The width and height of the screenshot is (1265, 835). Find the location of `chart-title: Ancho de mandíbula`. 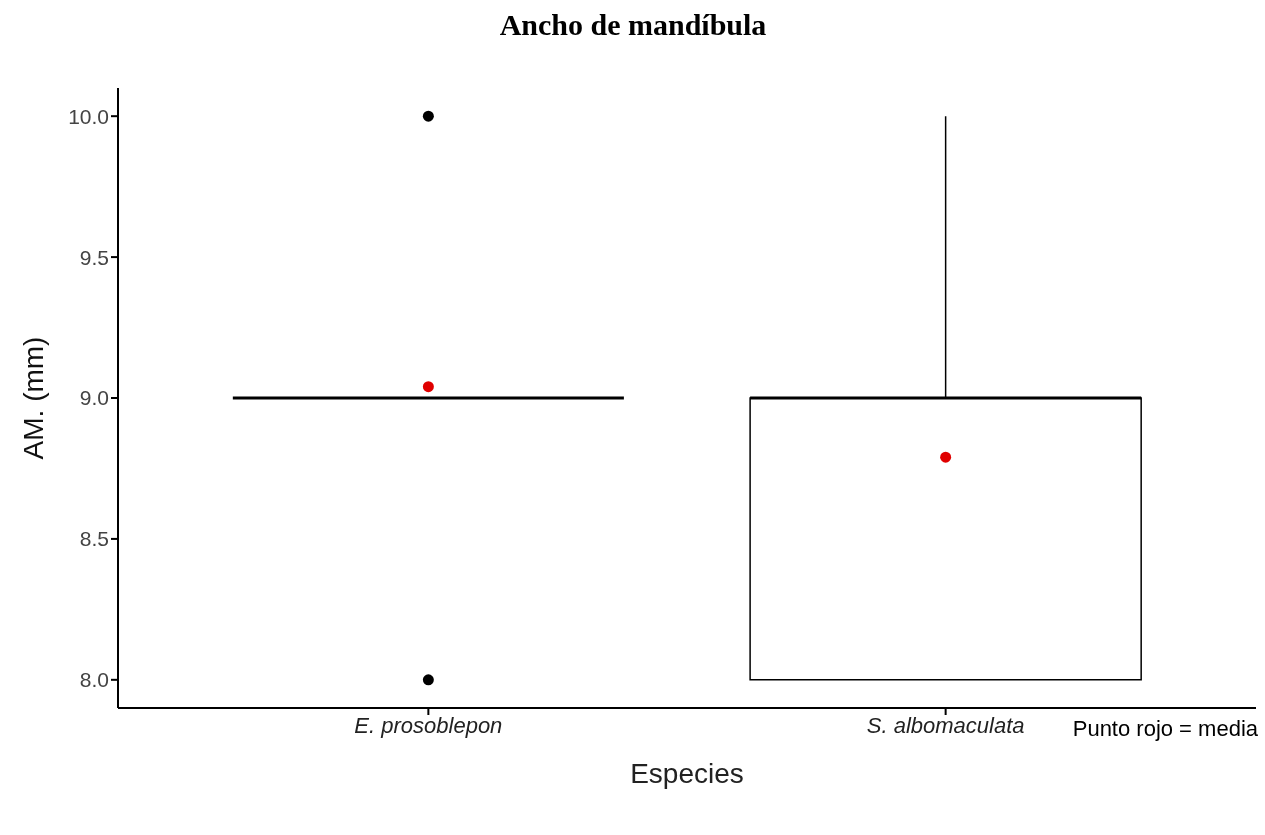

chart-title: Ancho de mandíbula is located at coordinates (633, 25).